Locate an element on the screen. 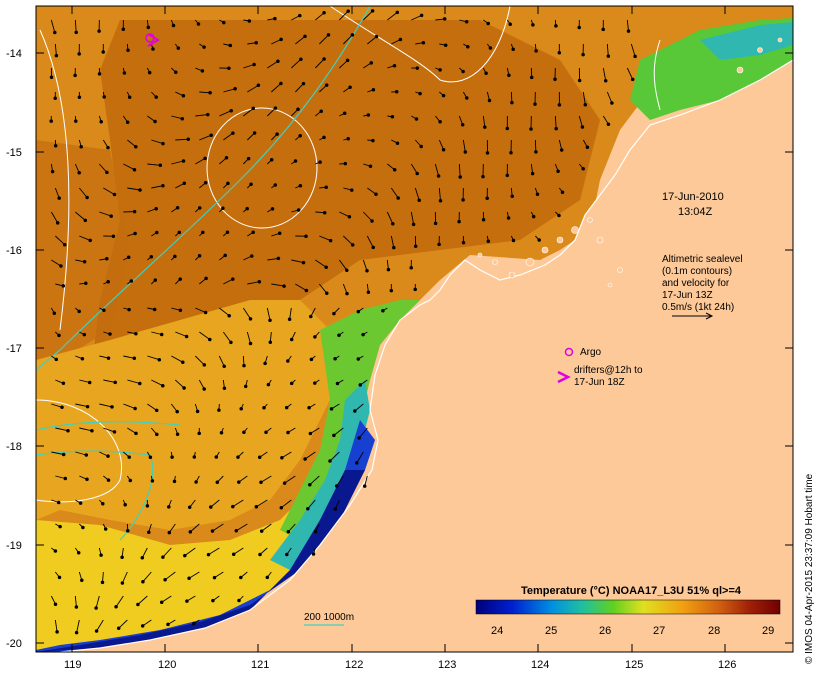  colorbar-tick: 26 is located at coordinates (605, 631).